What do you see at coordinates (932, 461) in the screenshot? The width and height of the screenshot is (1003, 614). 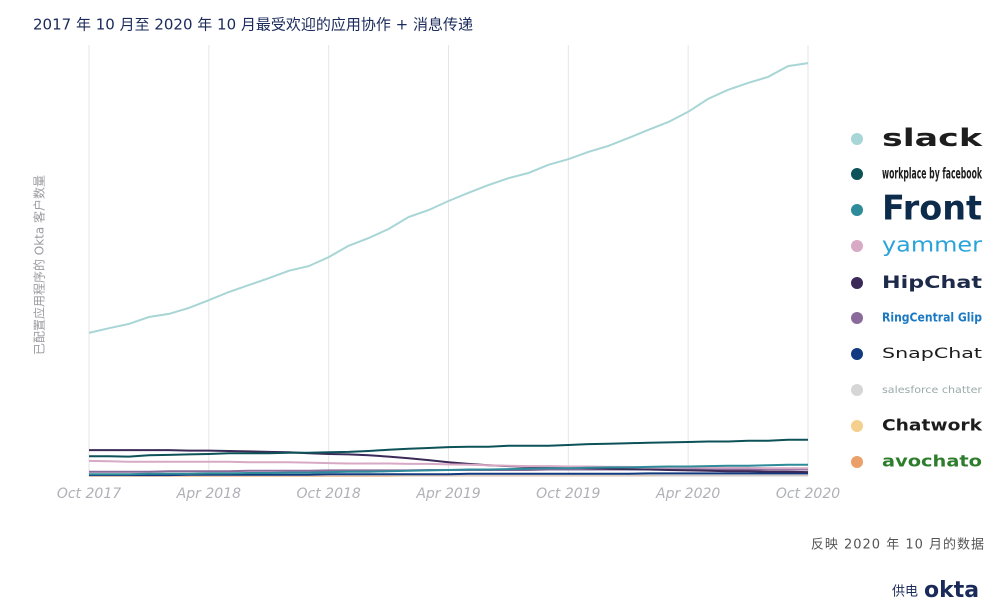 I see `legend-label: avochato` at bounding box center [932, 461].